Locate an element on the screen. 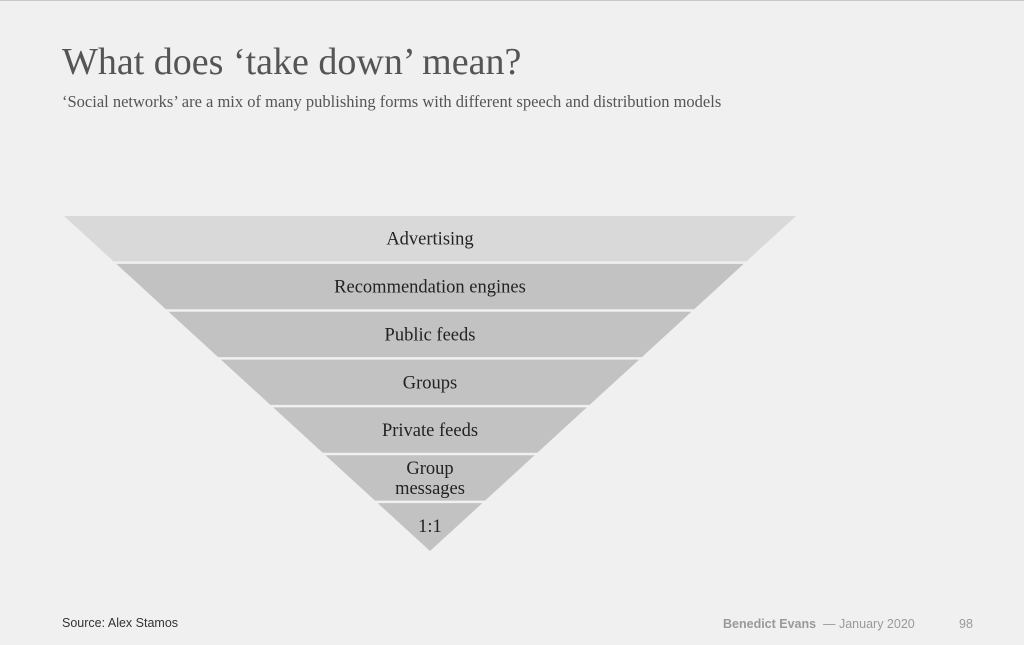 Image resolution: width=1024 pixels, height=645 pixels. funnel-layer-label: Group is located at coordinates (429, 469).